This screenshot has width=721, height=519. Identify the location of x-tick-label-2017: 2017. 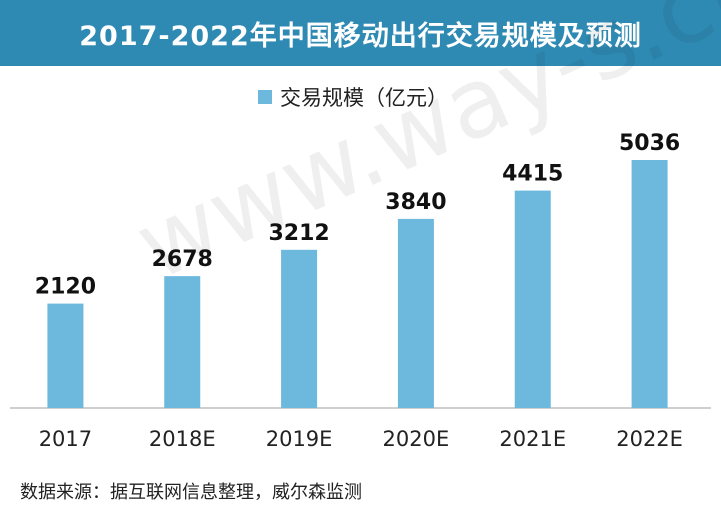
(65, 439).